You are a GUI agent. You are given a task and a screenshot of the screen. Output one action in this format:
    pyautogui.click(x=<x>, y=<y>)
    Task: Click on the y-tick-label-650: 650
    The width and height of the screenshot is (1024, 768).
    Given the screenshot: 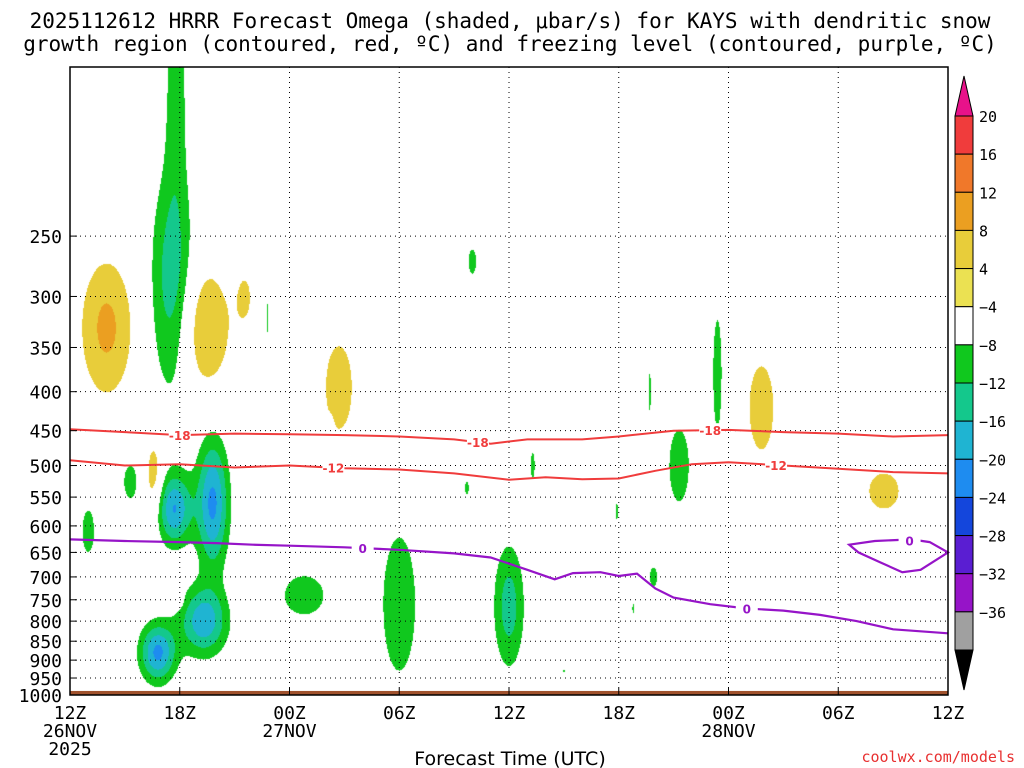 What is the action you would take?
    pyautogui.click(x=45, y=553)
    